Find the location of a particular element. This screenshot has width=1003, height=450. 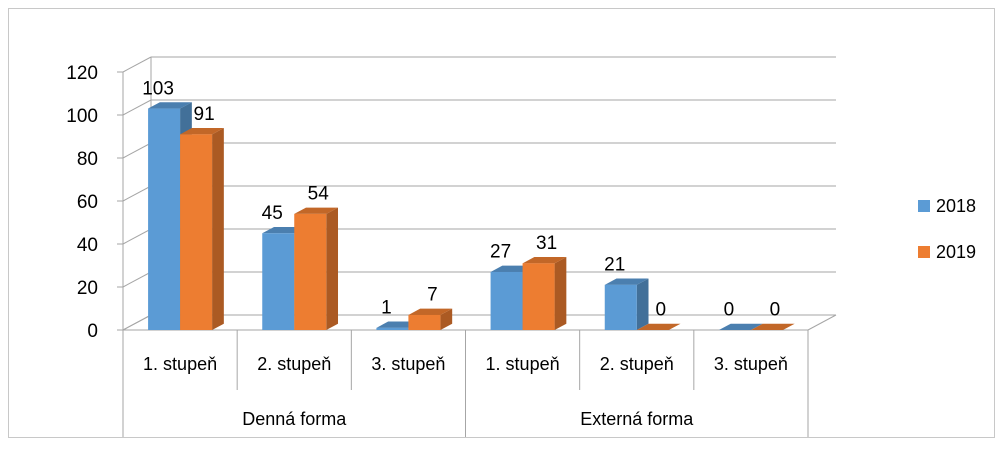

data-label-2018: 21 is located at coordinates (614, 265).